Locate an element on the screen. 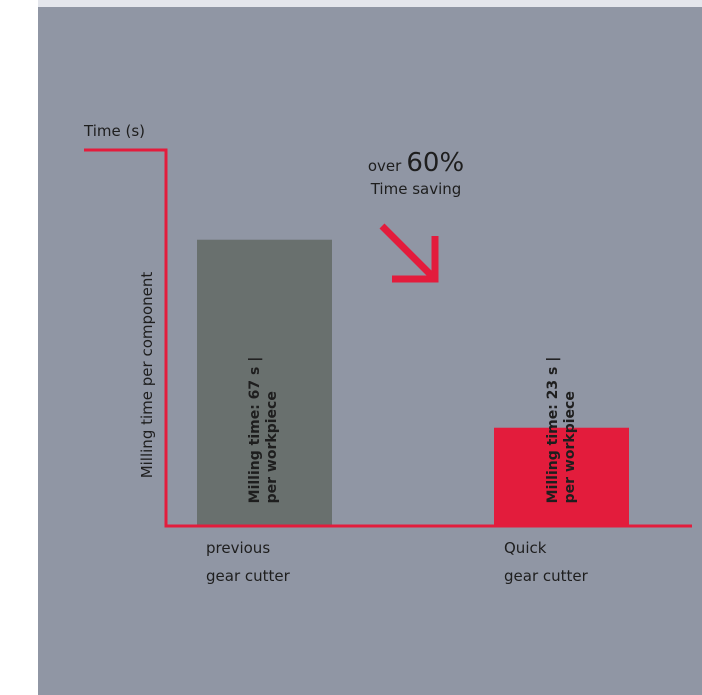  annotation-percentage: 60% is located at coordinates (435, 163).